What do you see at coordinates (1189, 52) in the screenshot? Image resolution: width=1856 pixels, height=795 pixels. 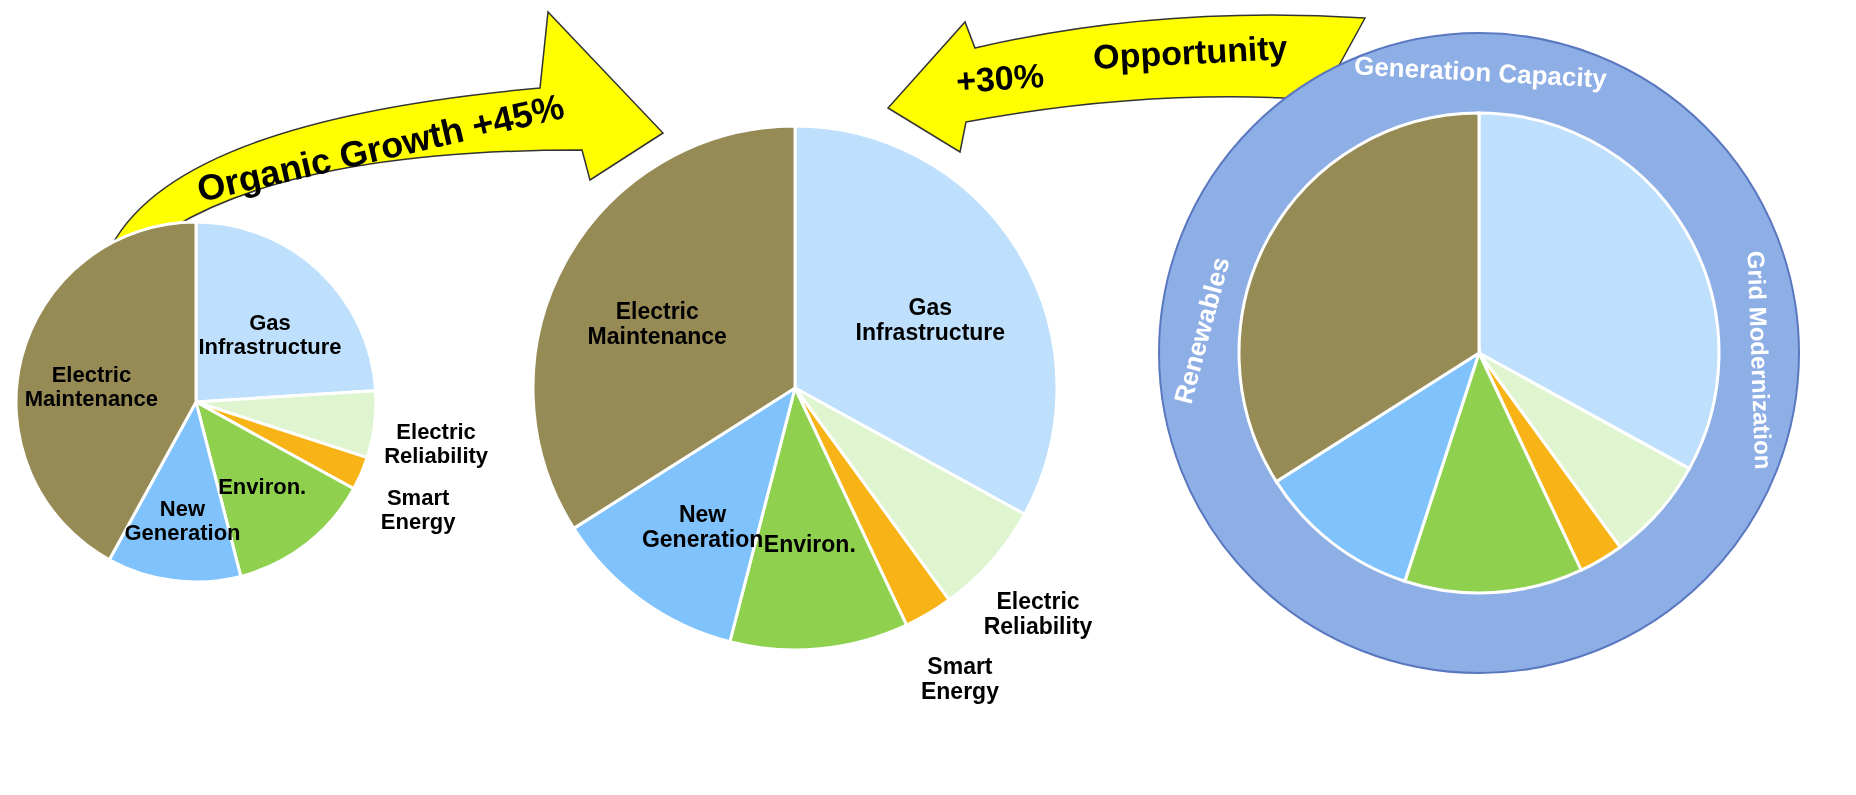 I see `text: Opportunity` at bounding box center [1189, 52].